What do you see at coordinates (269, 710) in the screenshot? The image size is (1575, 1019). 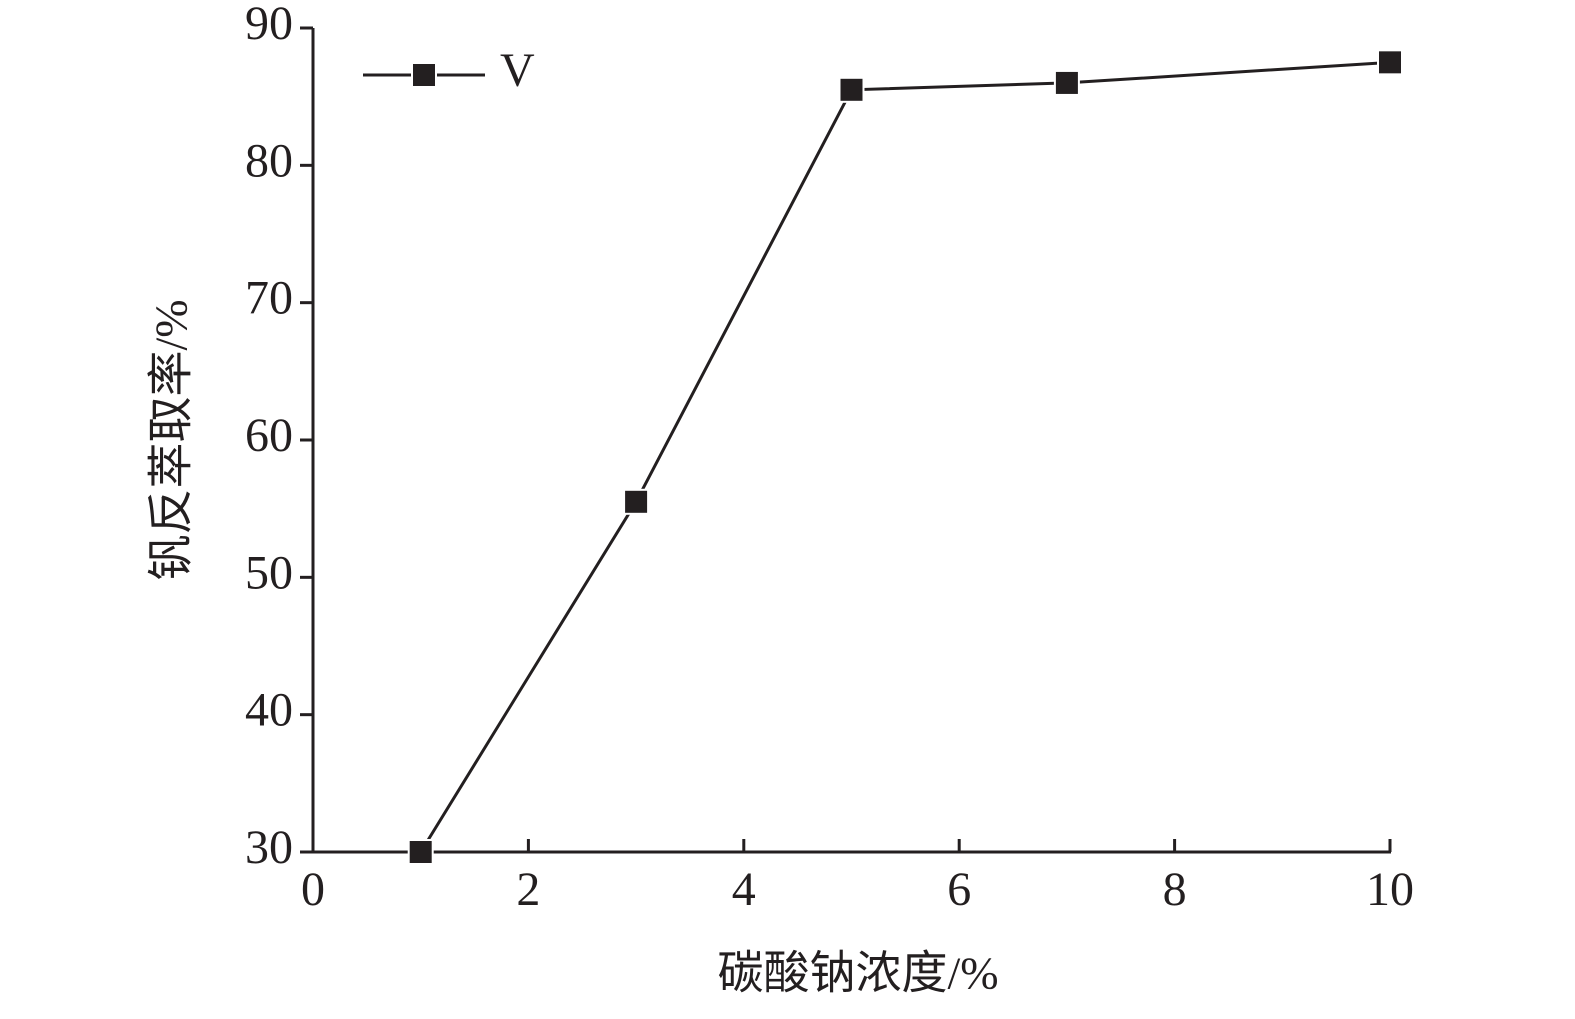 I see `y-tick-label: 40` at bounding box center [269, 710].